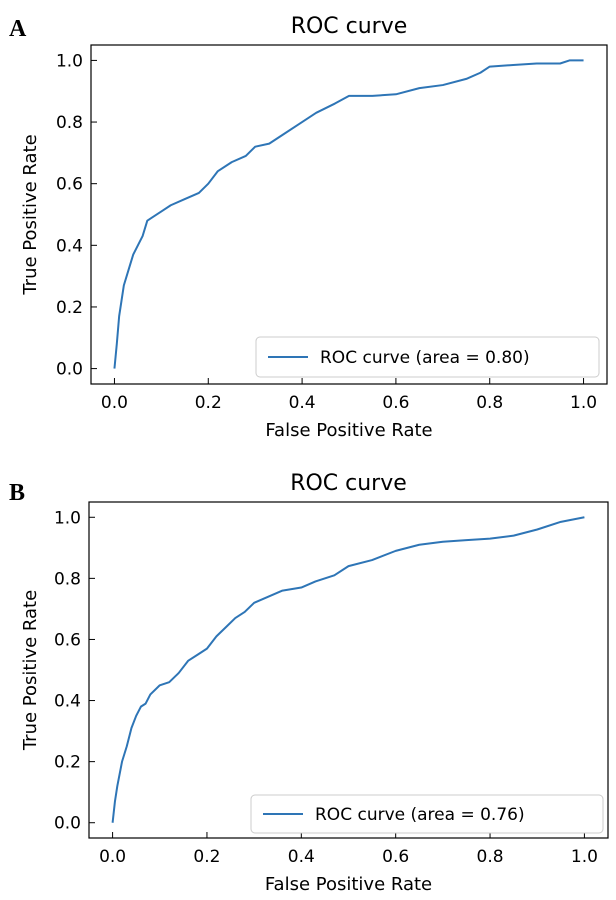 The image size is (616, 900). Describe the element at coordinates (18, 29) in the screenshot. I see `panel-label: A` at that location.